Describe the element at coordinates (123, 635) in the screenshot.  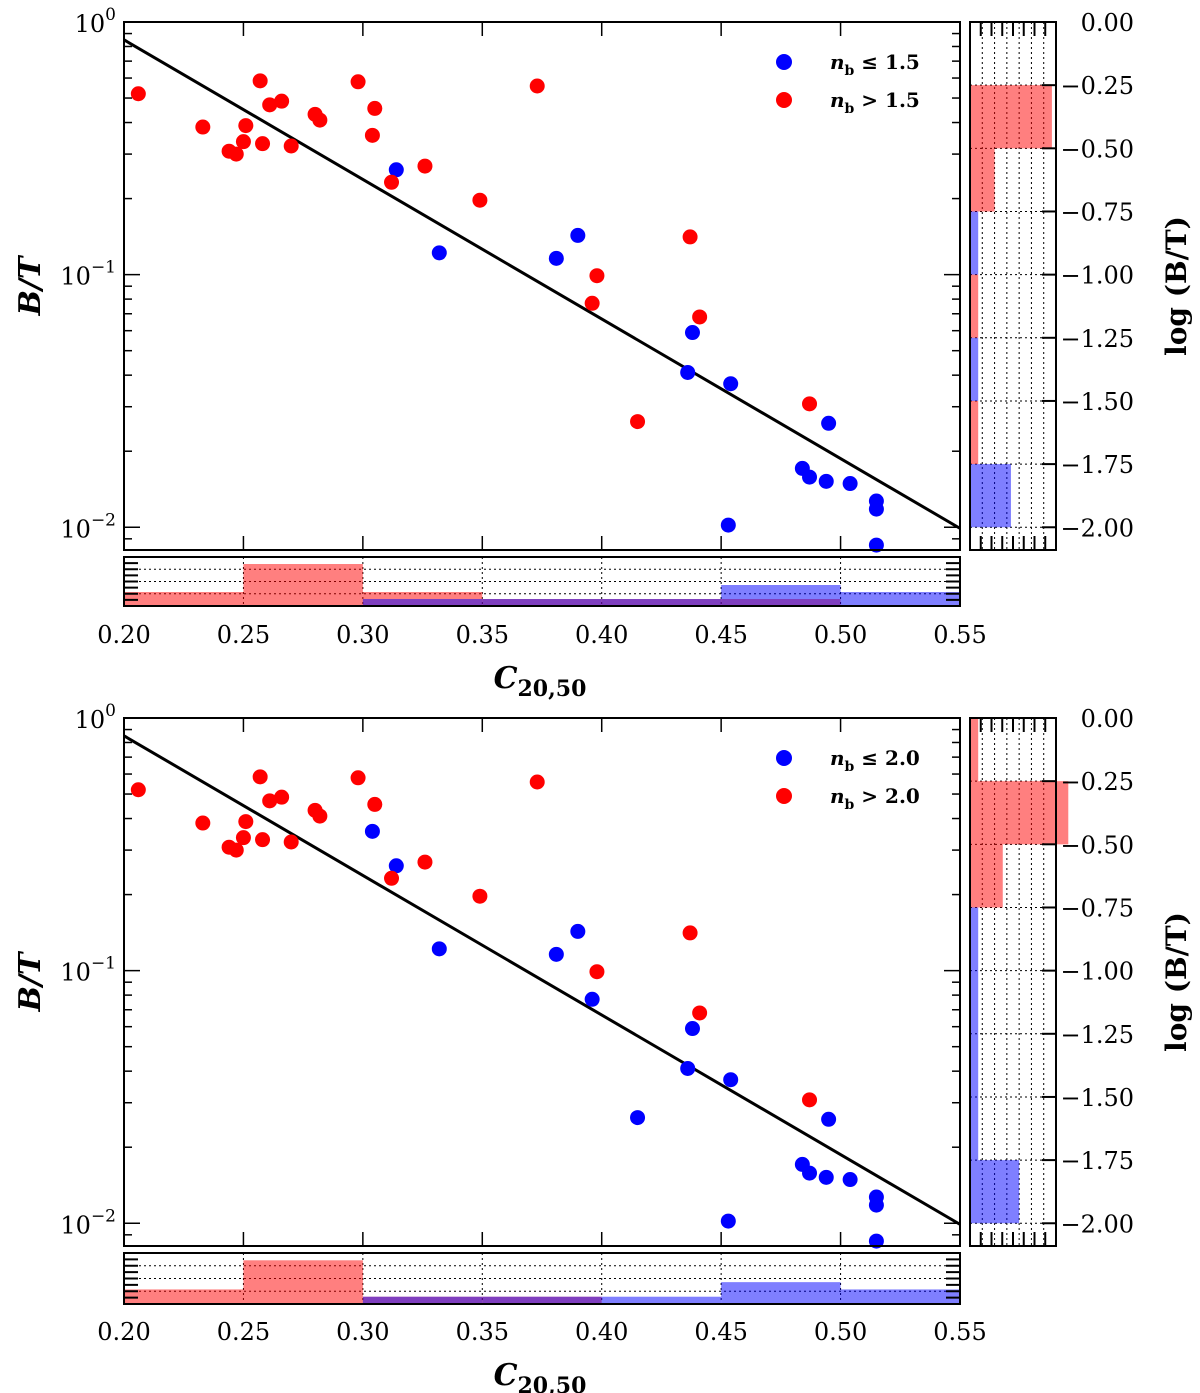
I see `x-tick-label: 0.20` at that location.